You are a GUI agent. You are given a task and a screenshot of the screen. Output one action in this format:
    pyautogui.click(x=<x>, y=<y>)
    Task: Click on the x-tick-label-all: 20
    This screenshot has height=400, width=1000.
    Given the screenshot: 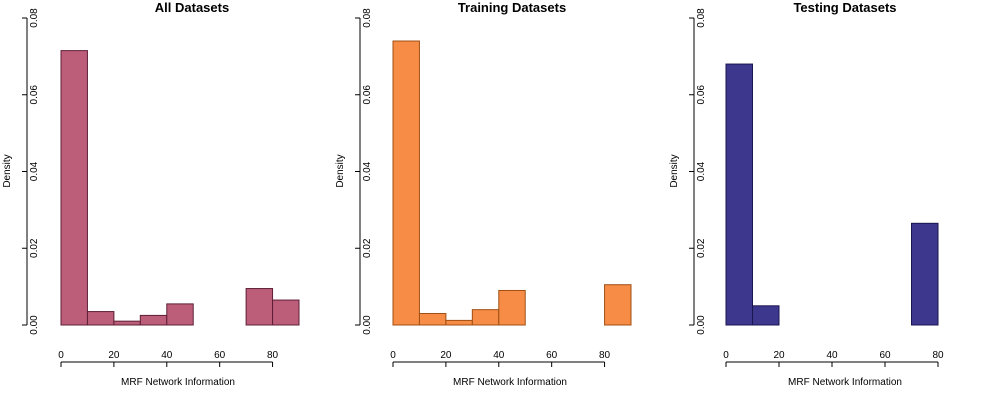 What is the action you would take?
    pyautogui.click(x=114, y=355)
    